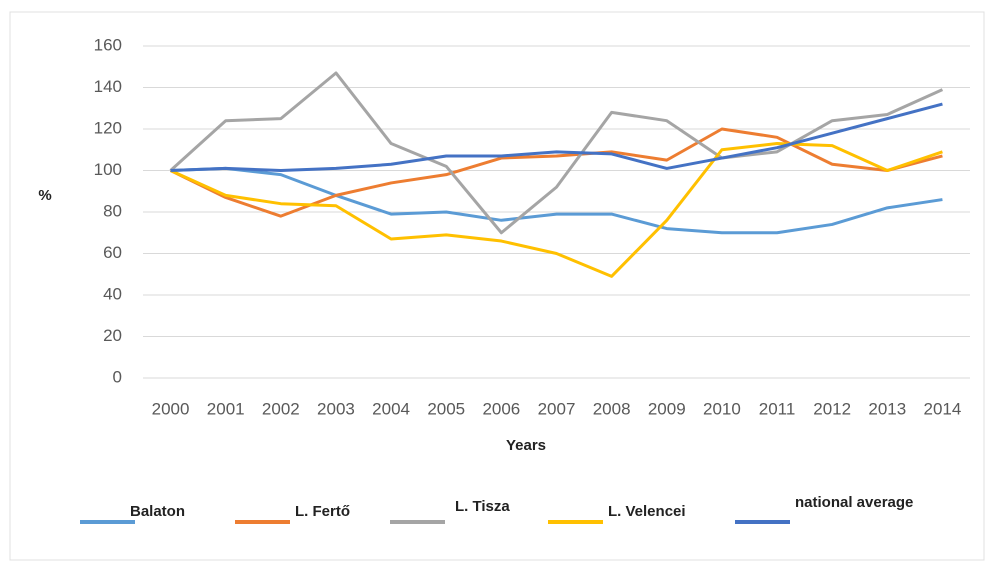 This screenshot has width=985, height=561. I want to click on x-tick-label: 2007, so click(557, 408).